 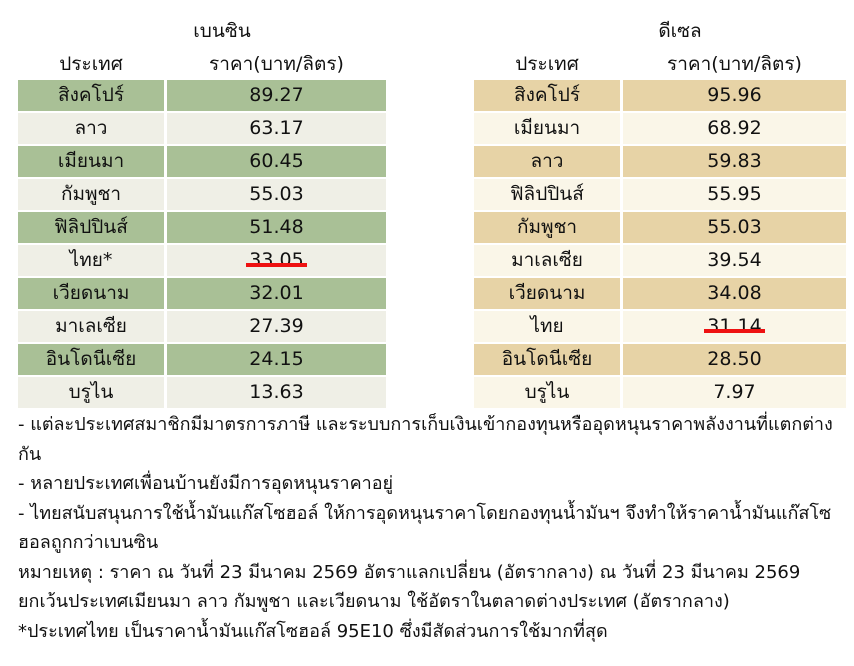 I want to click on table-row: ฟิลิปปินส์ 55.95, so click(x=660, y=194).